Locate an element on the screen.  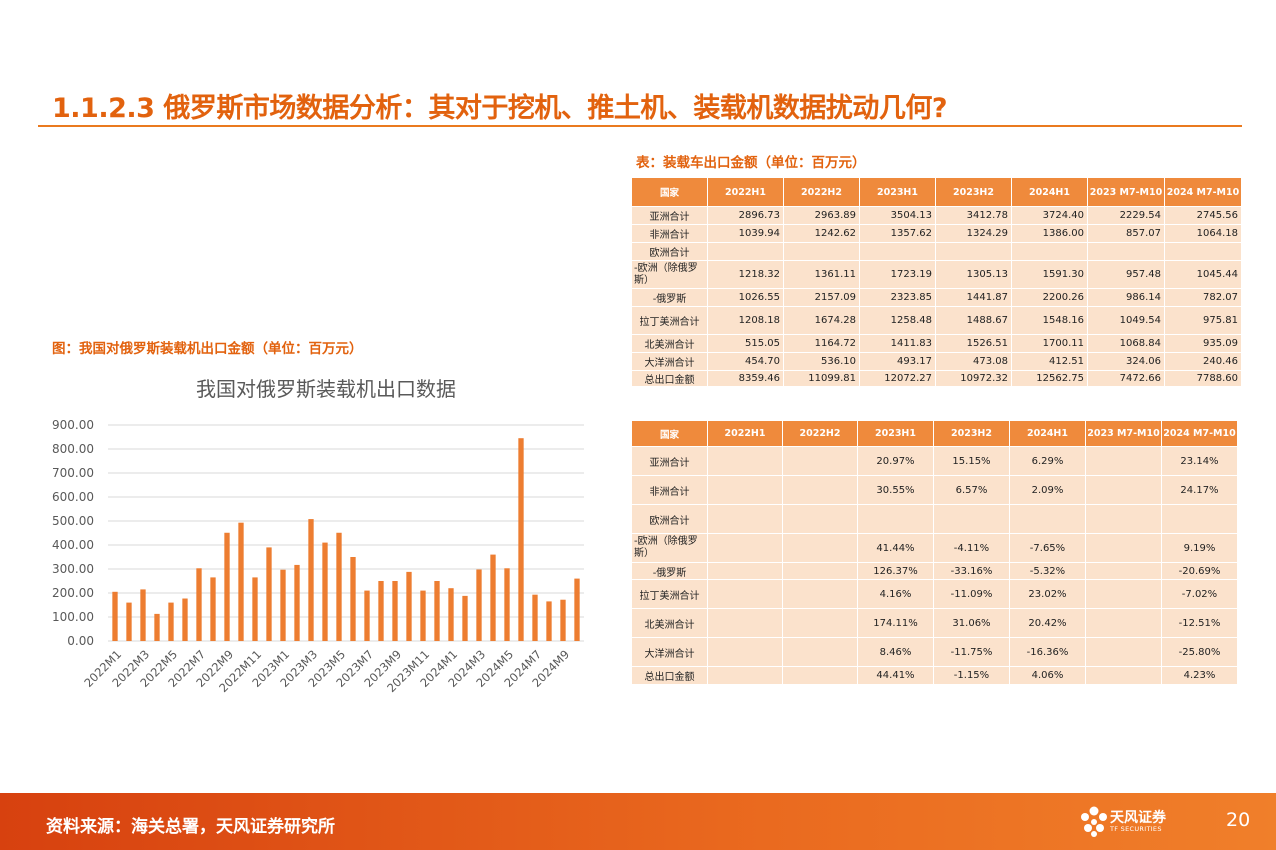
table-cell: 126.37% is located at coordinates (895, 571).